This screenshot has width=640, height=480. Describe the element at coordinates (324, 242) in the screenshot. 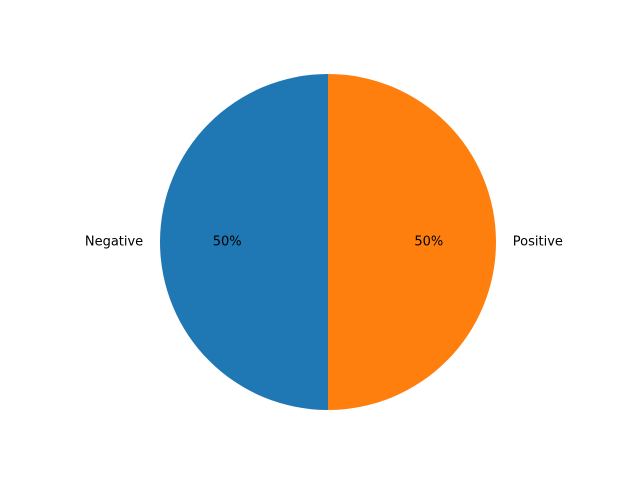

I see `pie-labels: Negative 50% Positive 50%` at that location.